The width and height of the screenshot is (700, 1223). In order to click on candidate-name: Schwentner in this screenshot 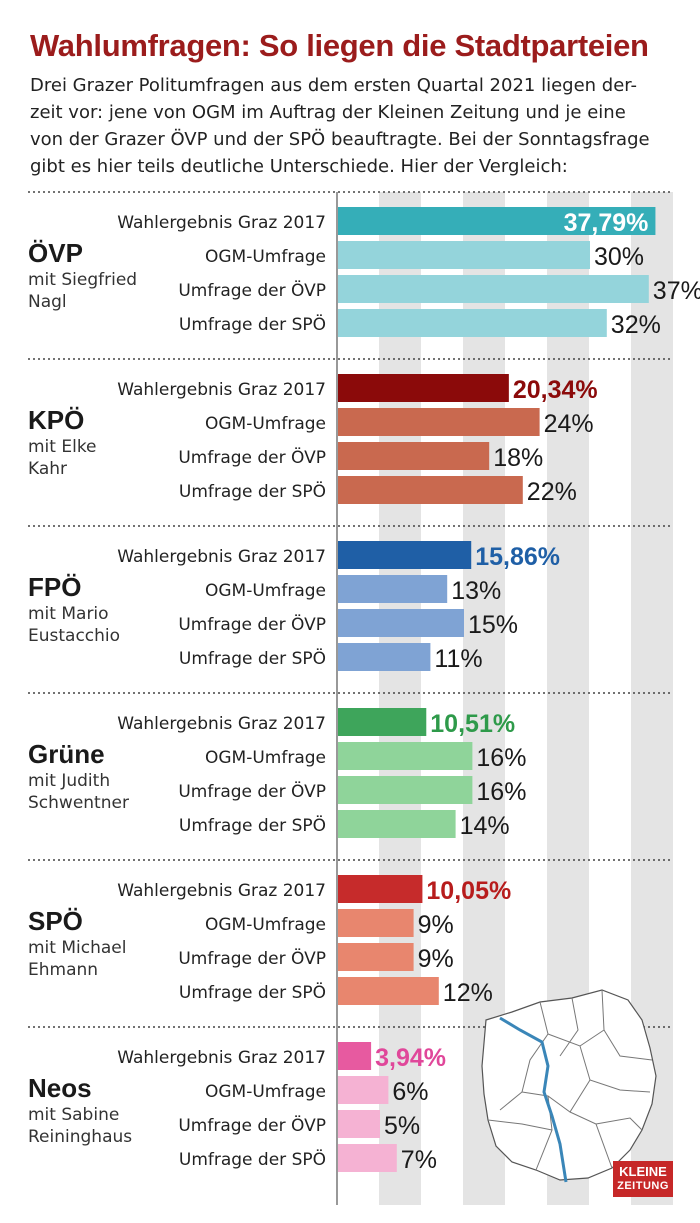, I will do `click(78, 803)`.